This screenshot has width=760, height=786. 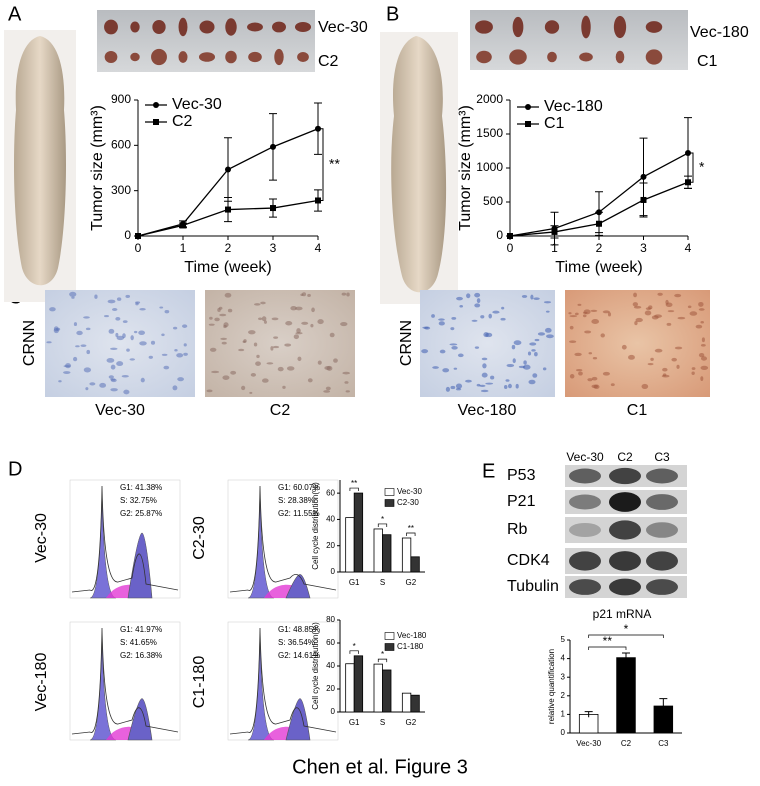 I want to click on y-tick-label: 0, so click(x=333, y=711).